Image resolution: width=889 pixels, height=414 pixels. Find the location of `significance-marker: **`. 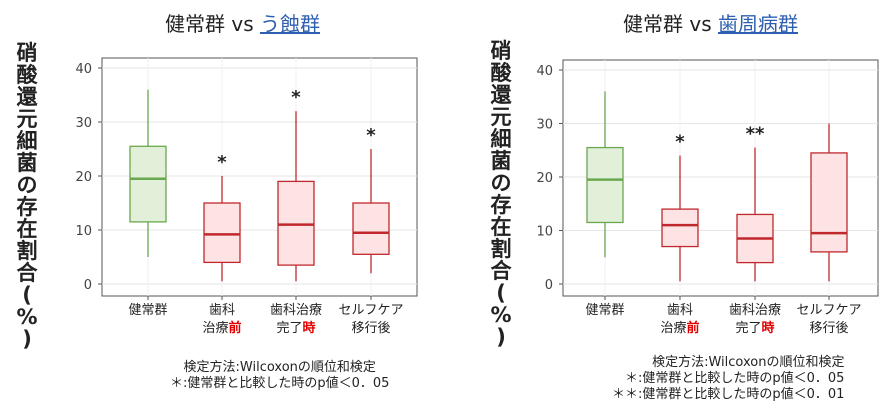

significance-marker: ** is located at coordinates (755, 134).